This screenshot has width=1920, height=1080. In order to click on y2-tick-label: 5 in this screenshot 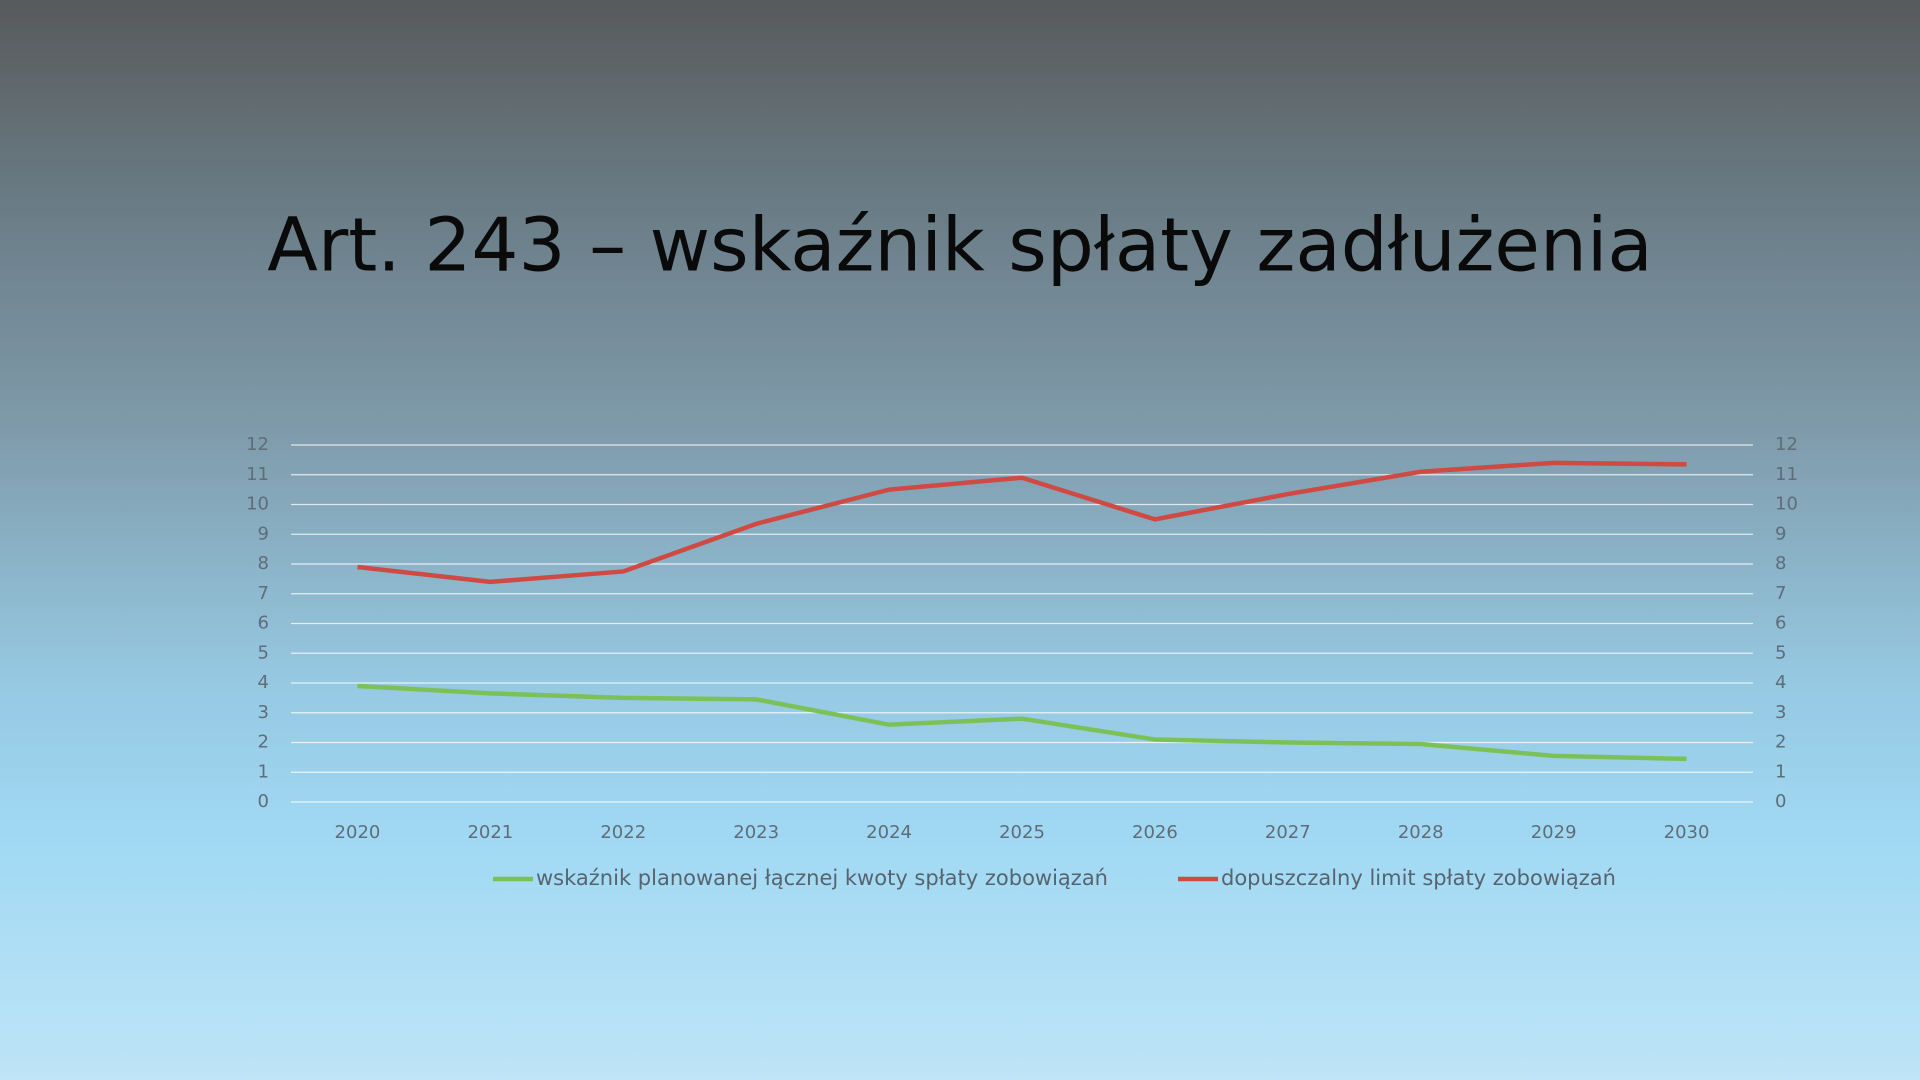, I will do `click(1780, 652)`.